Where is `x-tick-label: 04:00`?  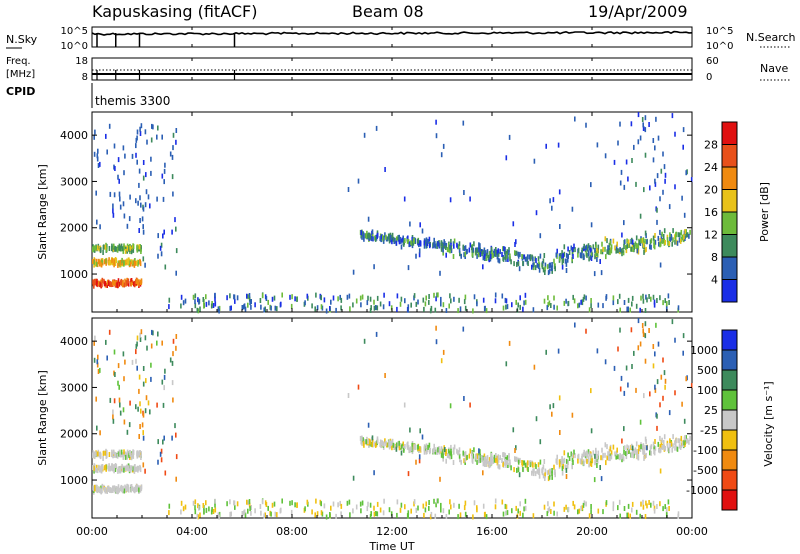 x-tick-label: 04:00 is located at coordinates (192, 531).